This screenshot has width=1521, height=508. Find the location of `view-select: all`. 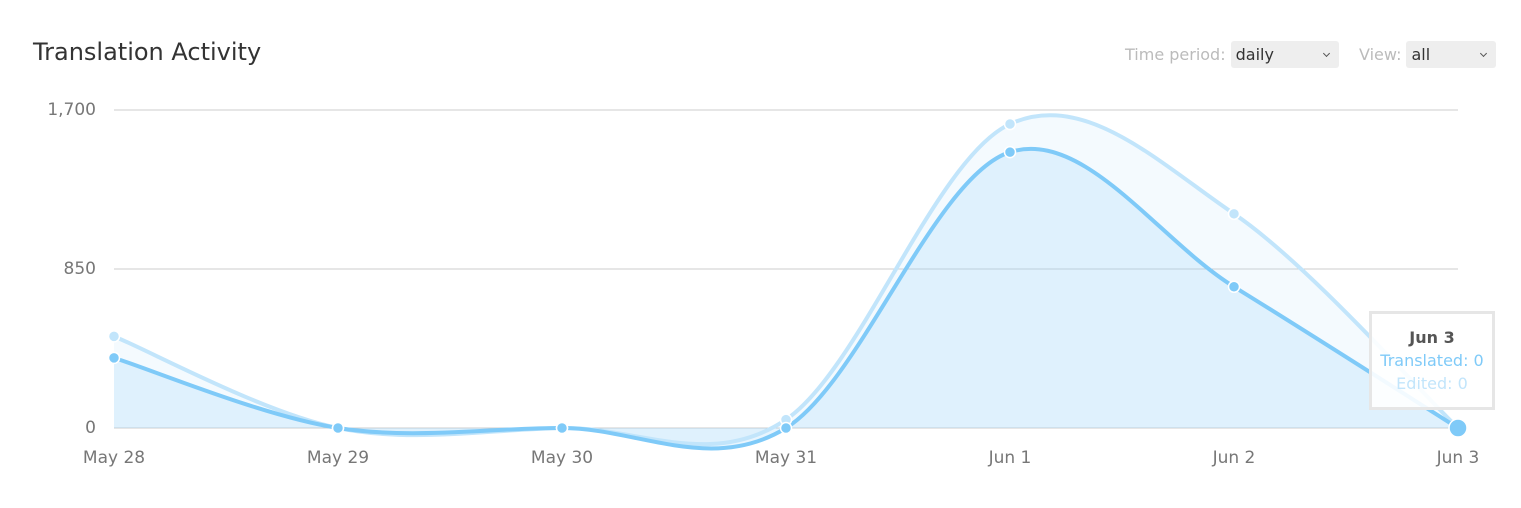

view-select: all is located at coordinates (1451, 54).